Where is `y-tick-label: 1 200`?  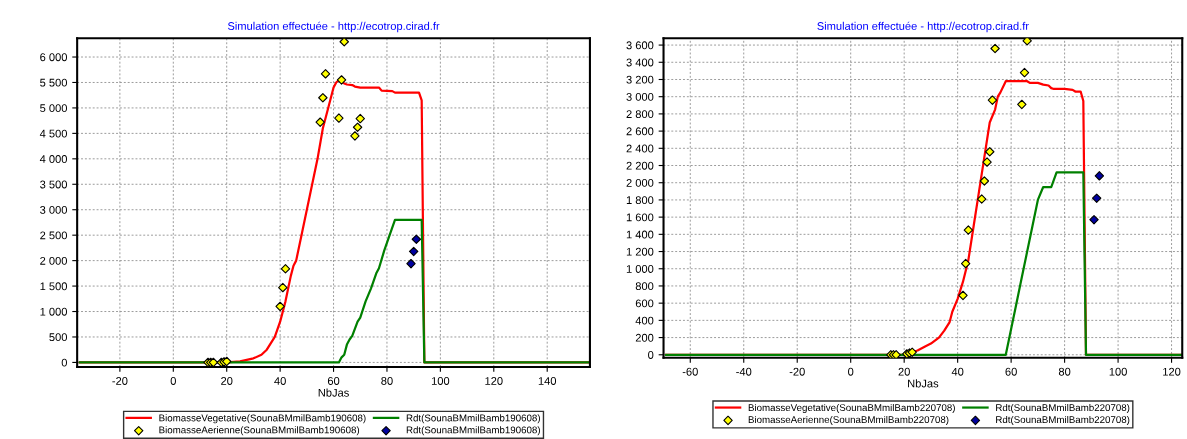 y-tick-label: 1 200 is located at coordinates (640, 251).